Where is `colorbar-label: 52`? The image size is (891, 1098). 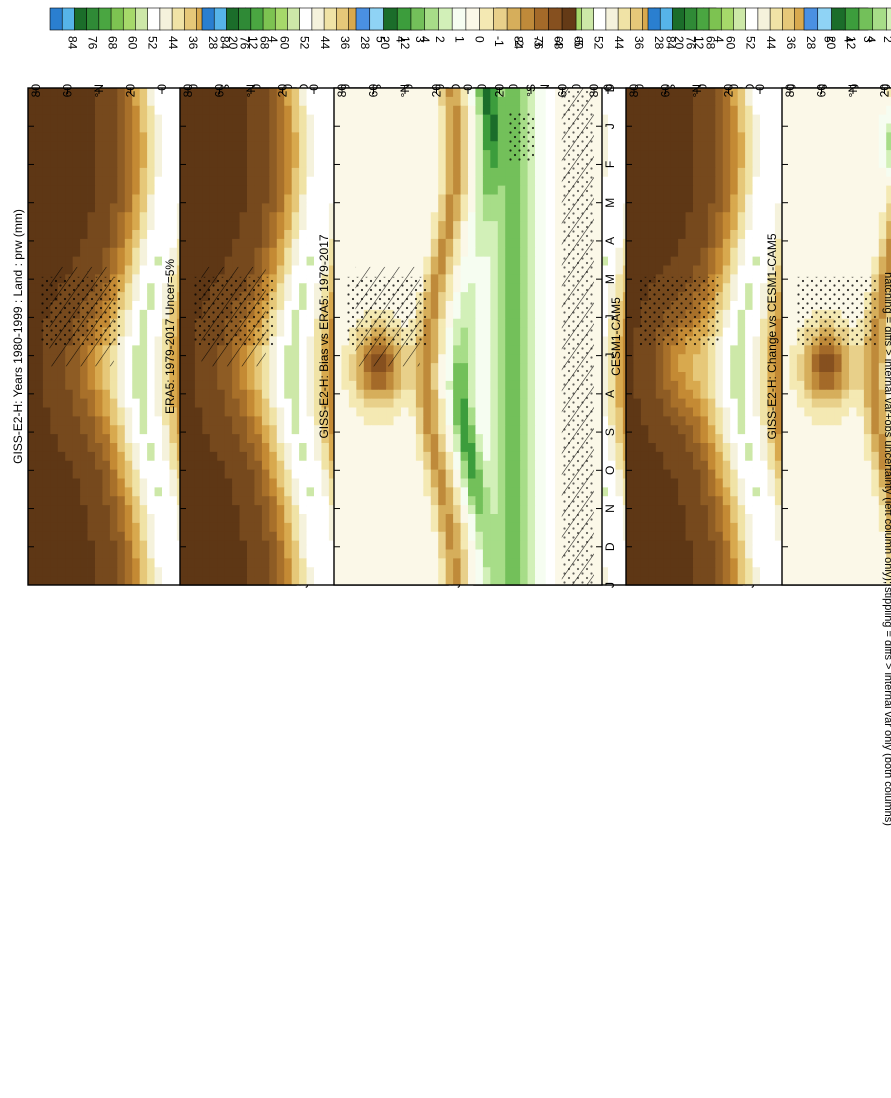
colorbar-label: 52 is located at coordinates (599, 43).